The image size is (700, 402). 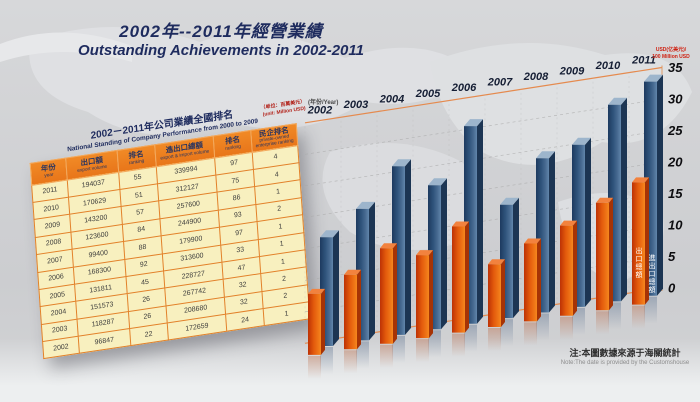 I want to click on total-bar-label: 進出口總額, so click(x=651, y=274).